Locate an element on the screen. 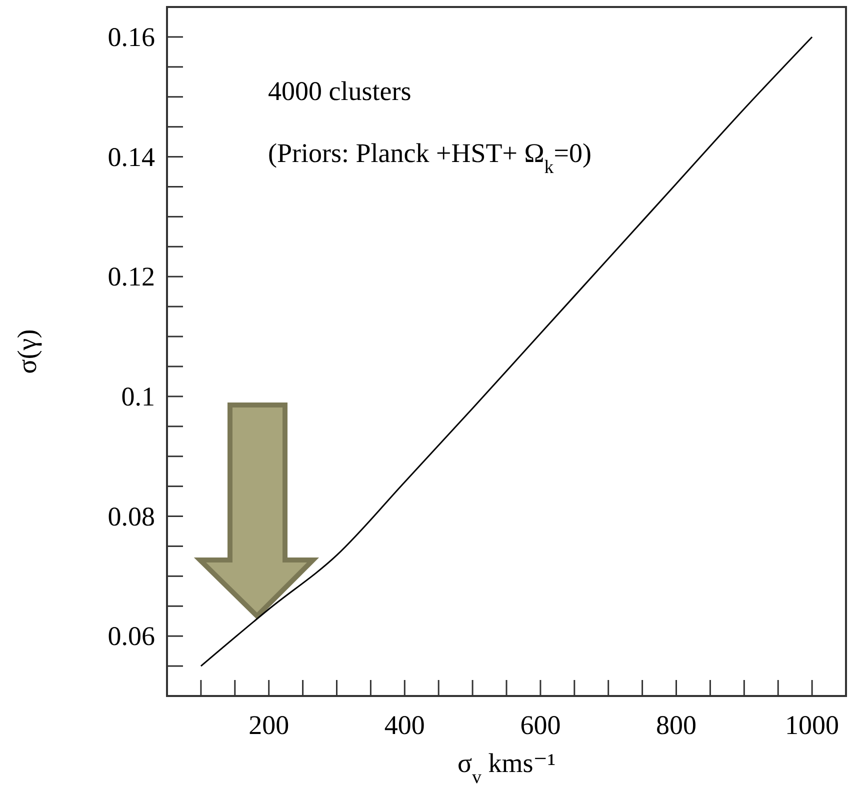  y-tick-label: 0.1 is located at coordinates (138, 396).